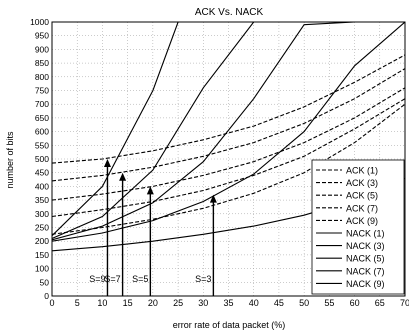 This screenshot has width=409, height=331. What do you see at coordinates (42, 36) in the screenshot?
I see `y-tick-label: 950` at bounding box center [42, 36].